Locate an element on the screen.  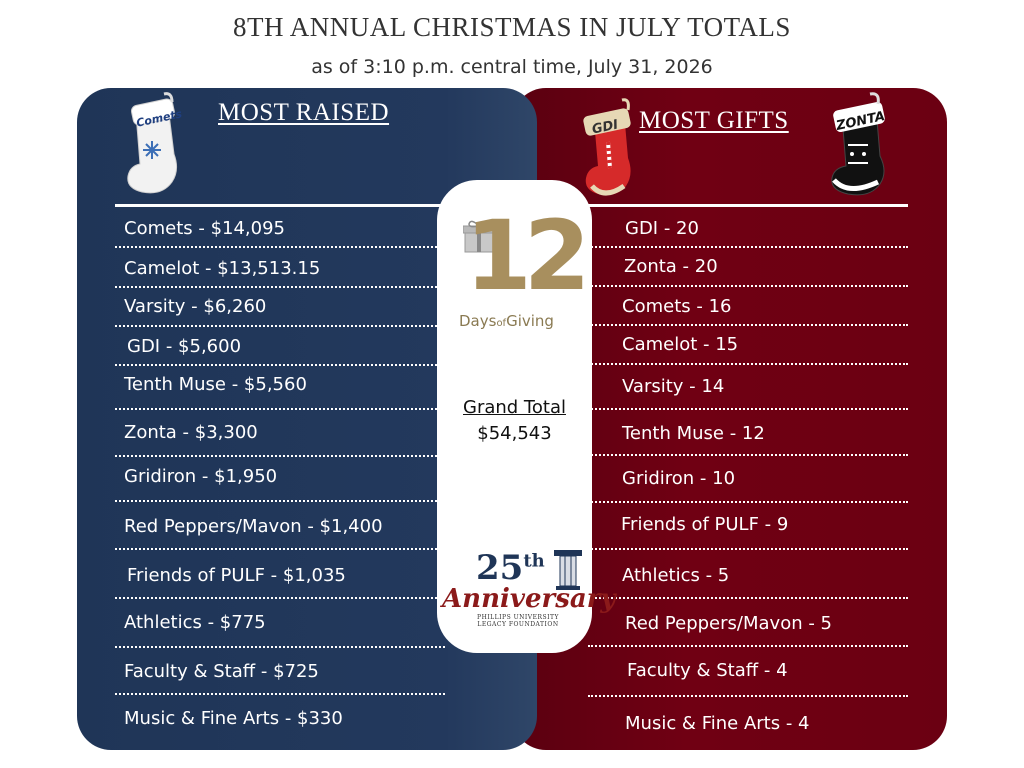
most-gifts-row: Music & Fine Arts - 4 is located at coordinates (717, 723).